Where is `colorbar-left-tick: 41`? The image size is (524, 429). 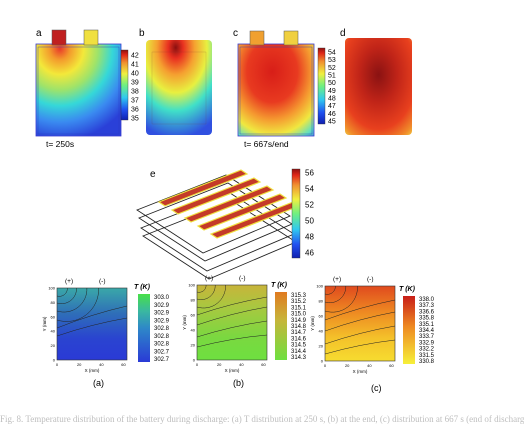
colorbar-left-tick: 41 is located at coordinates (135, 65).